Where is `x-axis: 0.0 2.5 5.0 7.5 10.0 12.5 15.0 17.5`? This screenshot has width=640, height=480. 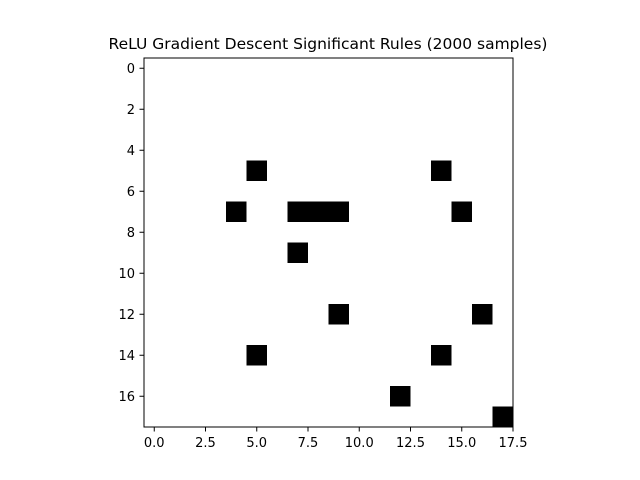 x-axis: 0.0 2.5 5.0 7.5 10.0 12.5 15.0 17.5 is located at coordinates (336, 439).